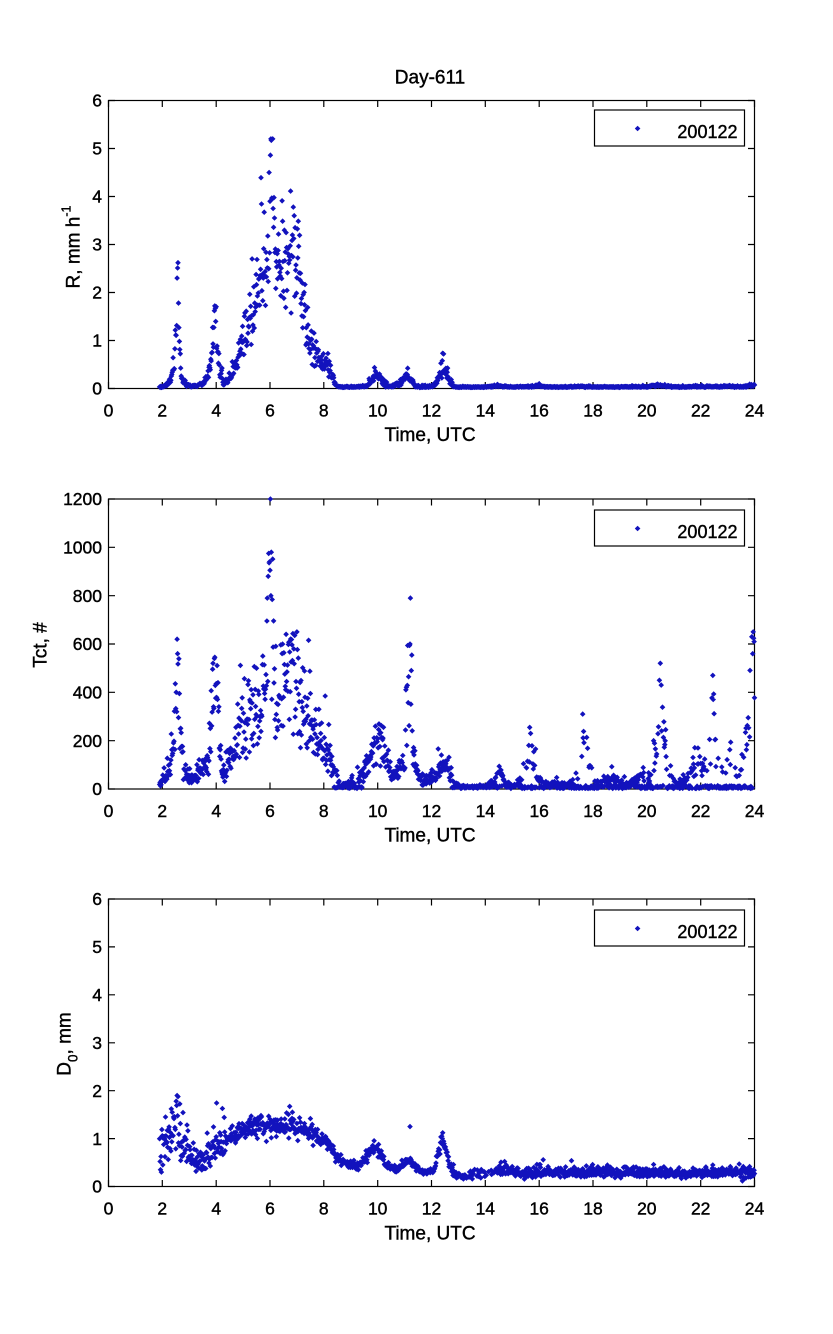  What do you see at coordinates (87, 741) in the screenshot?
I see `svg-text: 200` at bounding box center [87, 741].